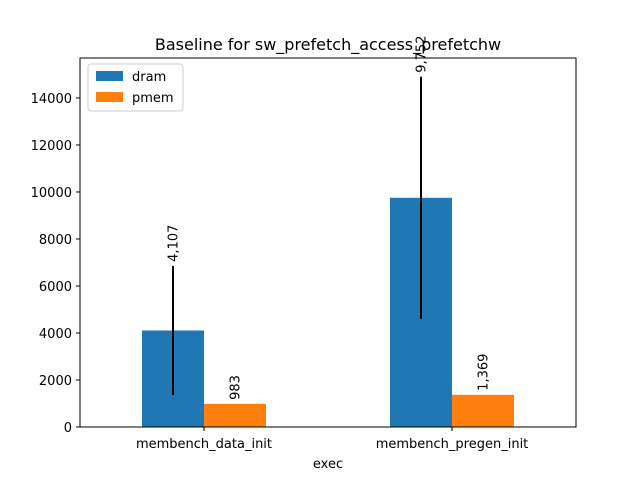 This screenshot has width=640, height=480. Describe the element at coordinates (174, 243) in the screenshot. I see `data-label-dram: 4,107` at that location.